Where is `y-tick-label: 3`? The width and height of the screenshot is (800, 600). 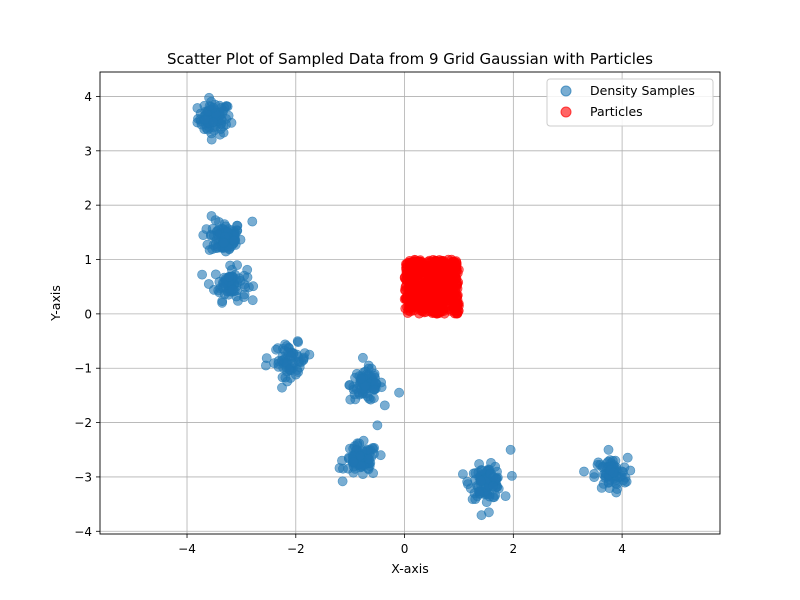 y-tick-label: 3 is located at coordinates (88, 151).